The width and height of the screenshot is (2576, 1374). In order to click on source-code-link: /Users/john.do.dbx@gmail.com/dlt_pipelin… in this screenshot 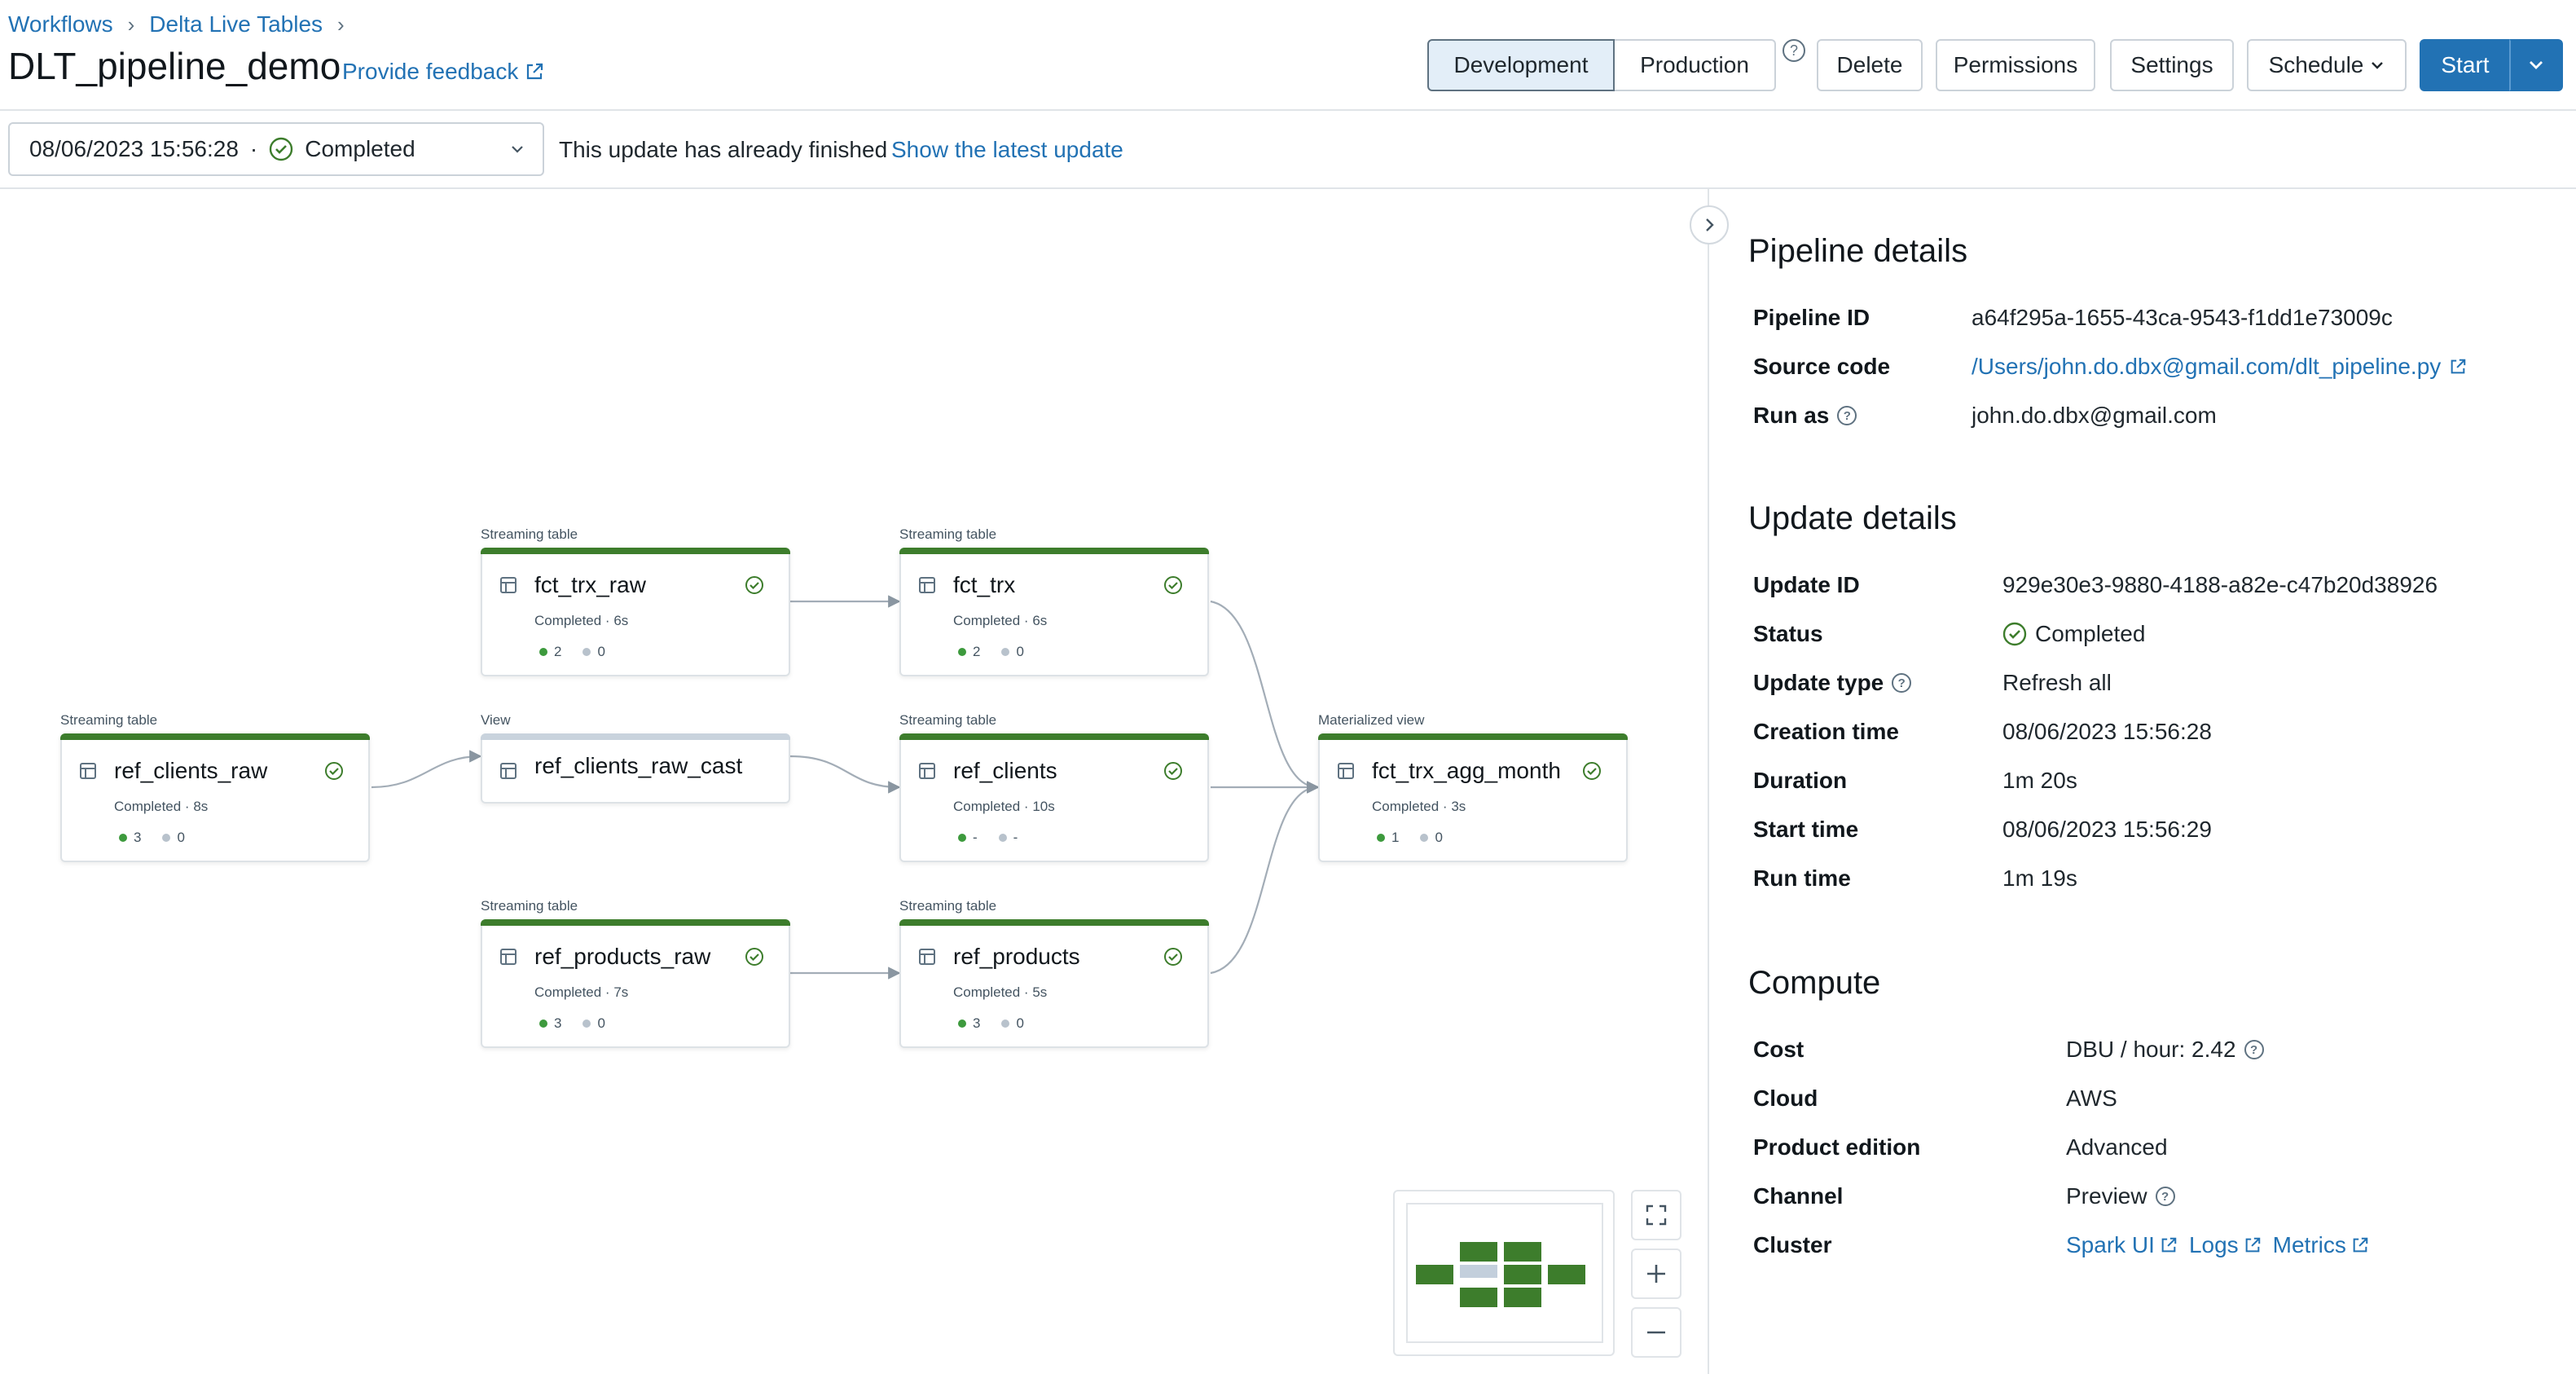, I will do `click(2219, 367)`.